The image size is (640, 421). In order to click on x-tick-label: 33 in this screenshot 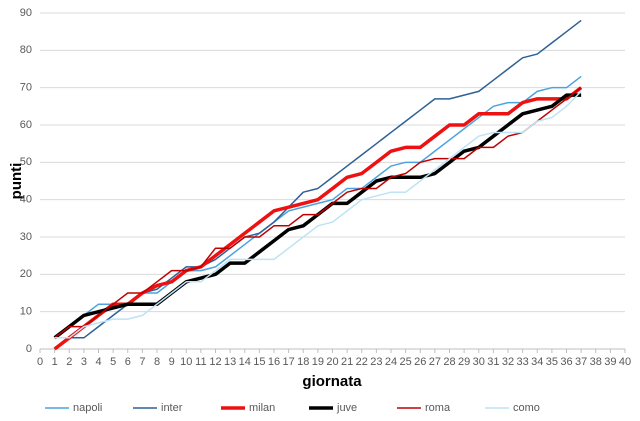, I will do `click(523, 362)`.